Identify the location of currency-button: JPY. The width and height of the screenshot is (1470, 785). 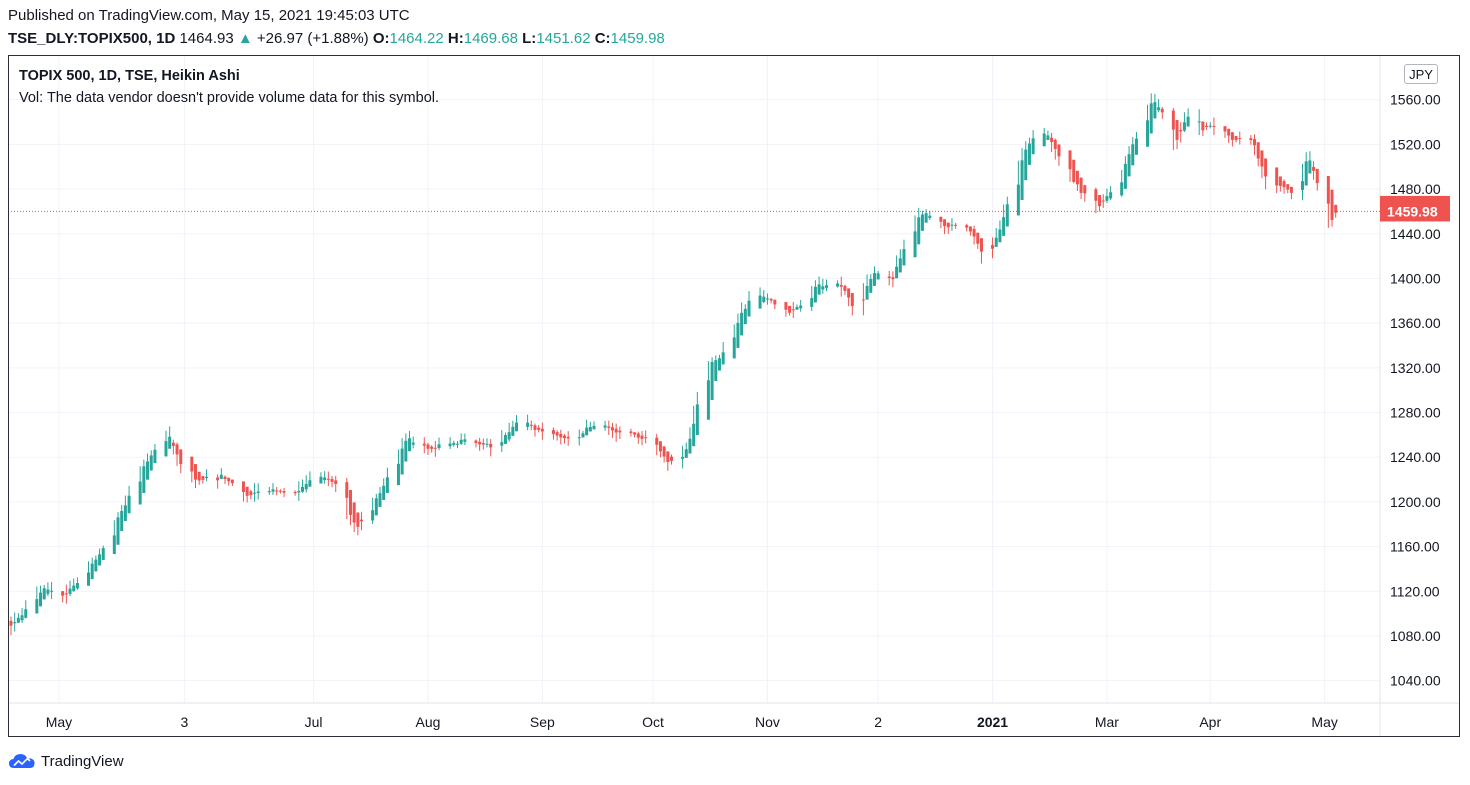
(1421, 74).